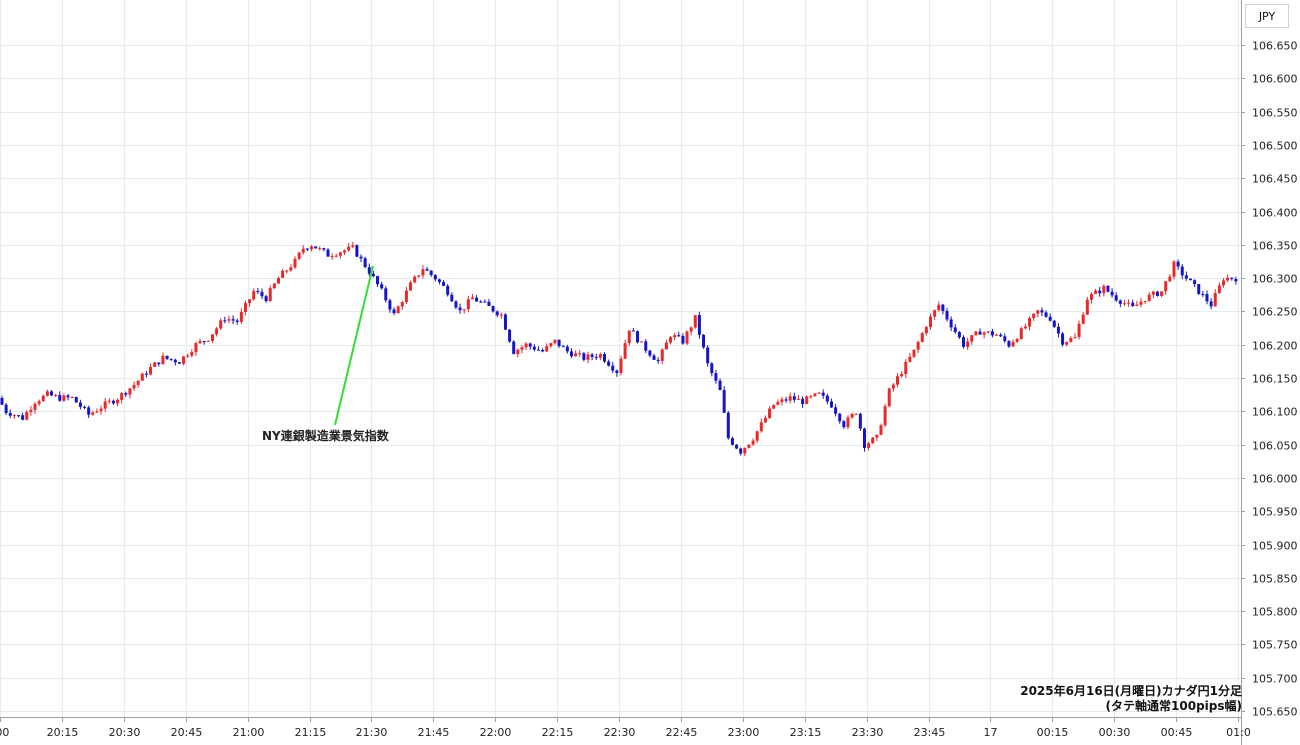 The height and width of the screenshot is (745, 1300). I want to click on x-tick-label: 22:45, so click(682, 732).